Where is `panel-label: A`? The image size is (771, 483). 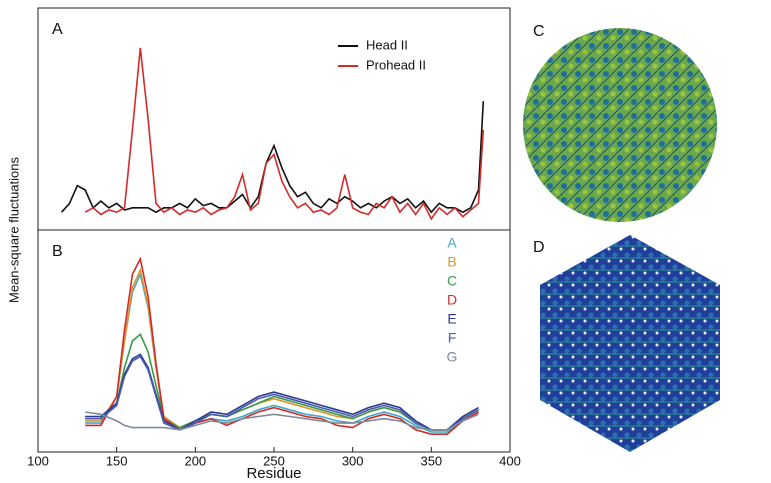
panel-label: A is located at coordinates (57, 29).